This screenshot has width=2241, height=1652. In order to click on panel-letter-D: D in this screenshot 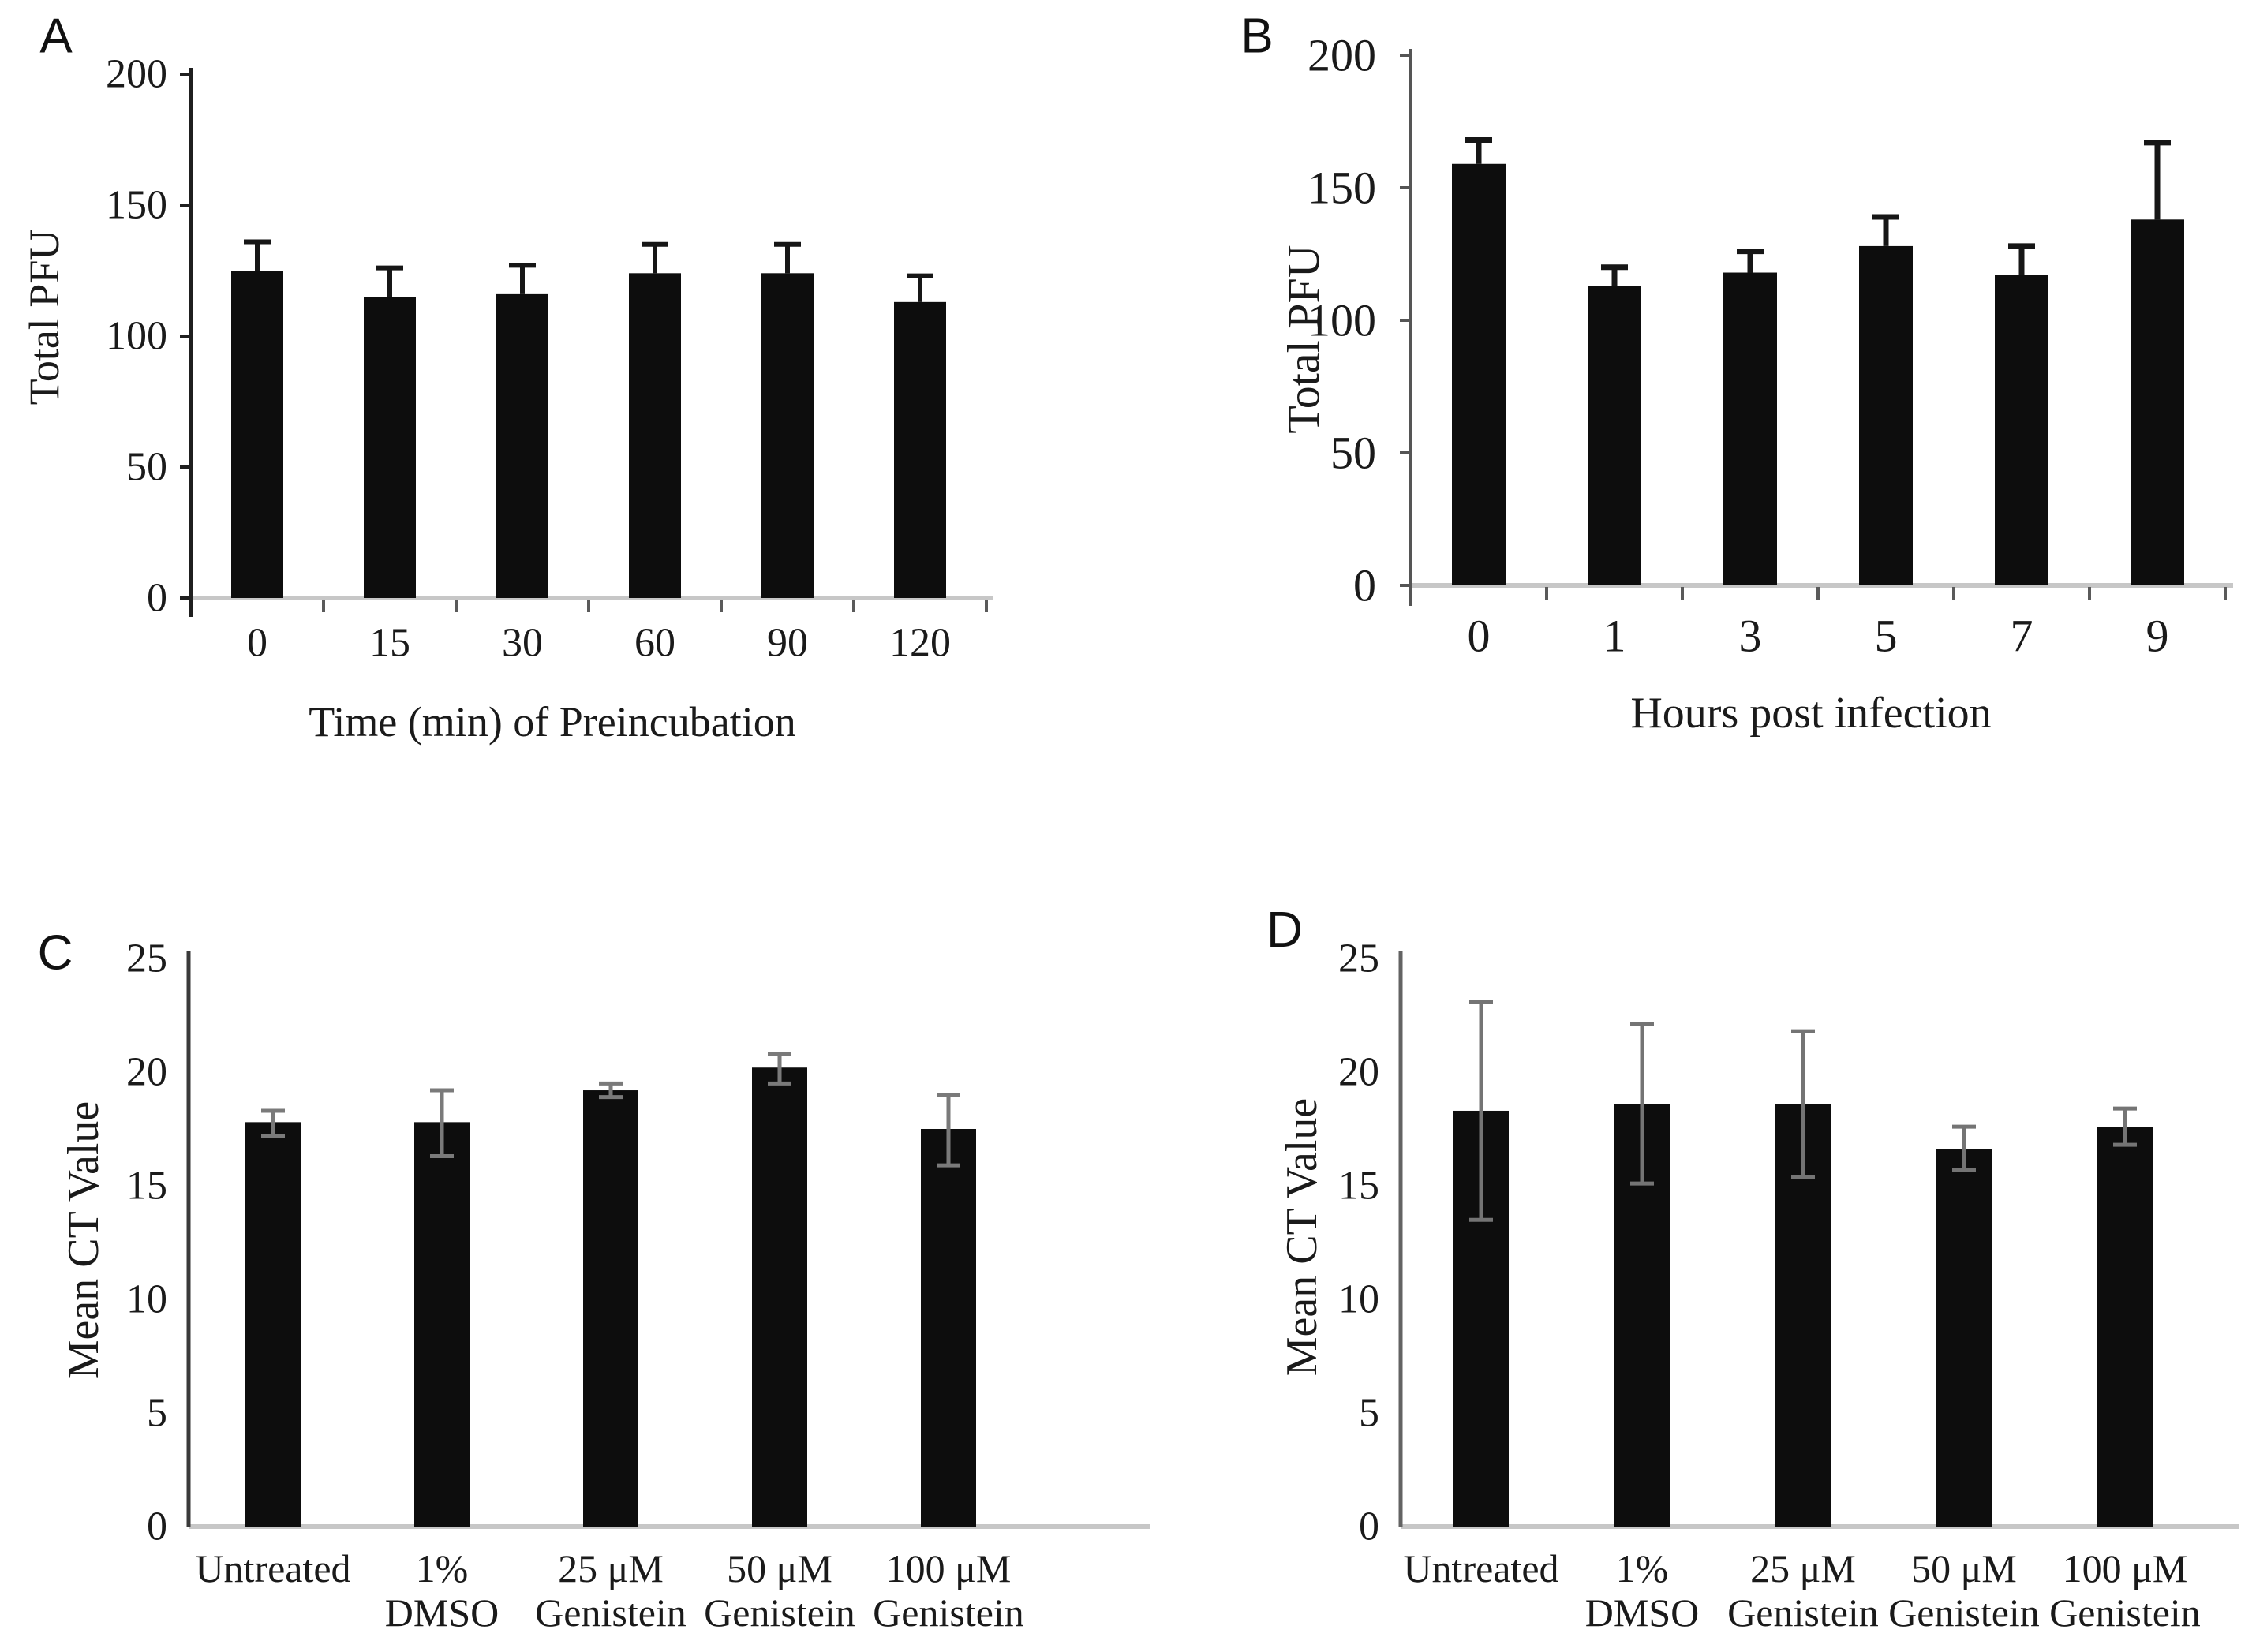, I will do `click(1284, 930)`.